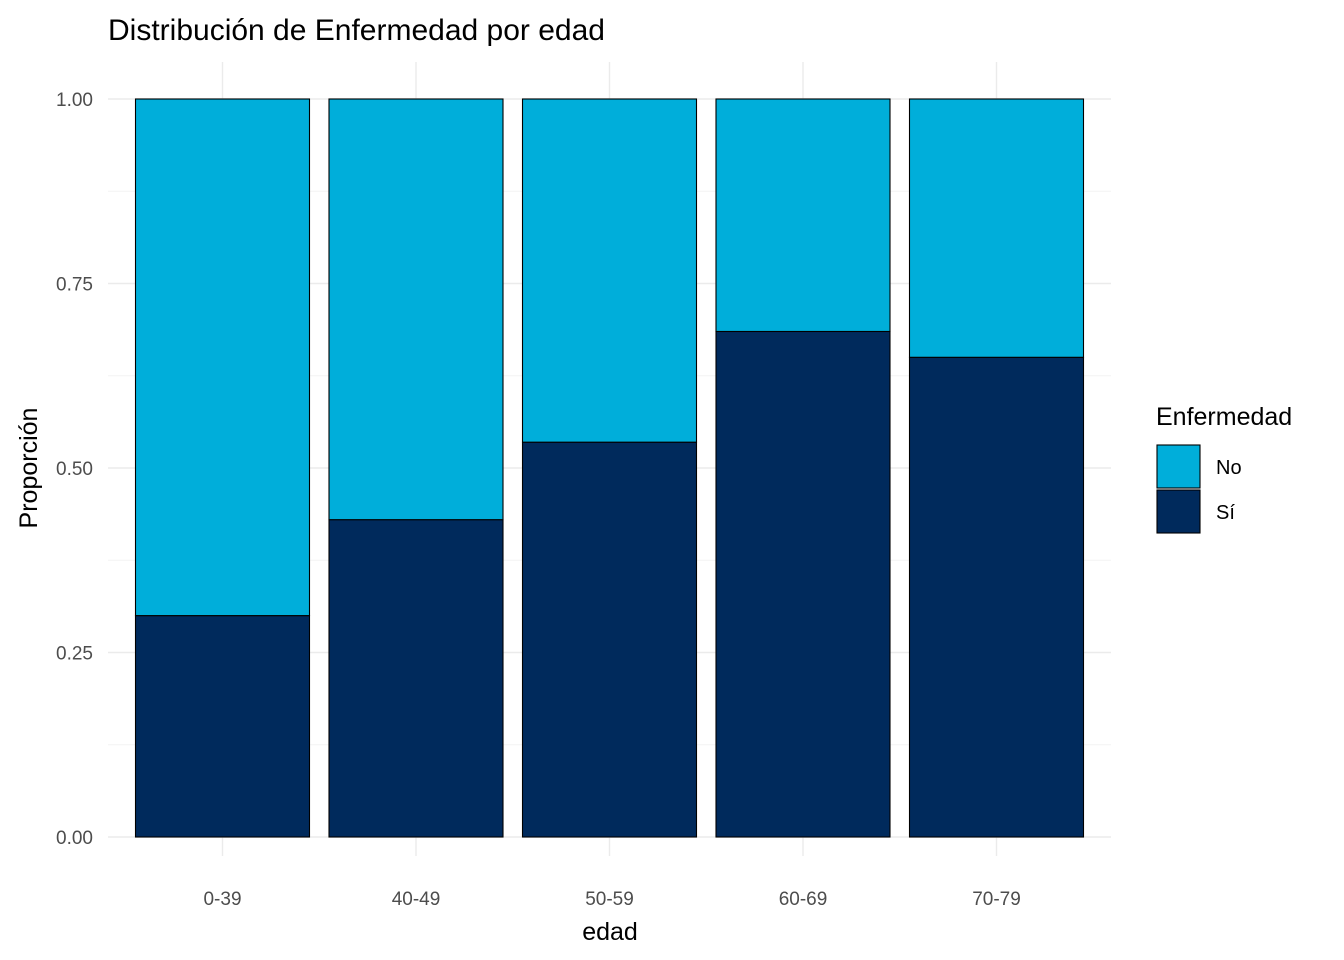 The width and height of the screenshot is (1344, 960). I want to click on x-tick-label: 50-59, so click(609, 899).